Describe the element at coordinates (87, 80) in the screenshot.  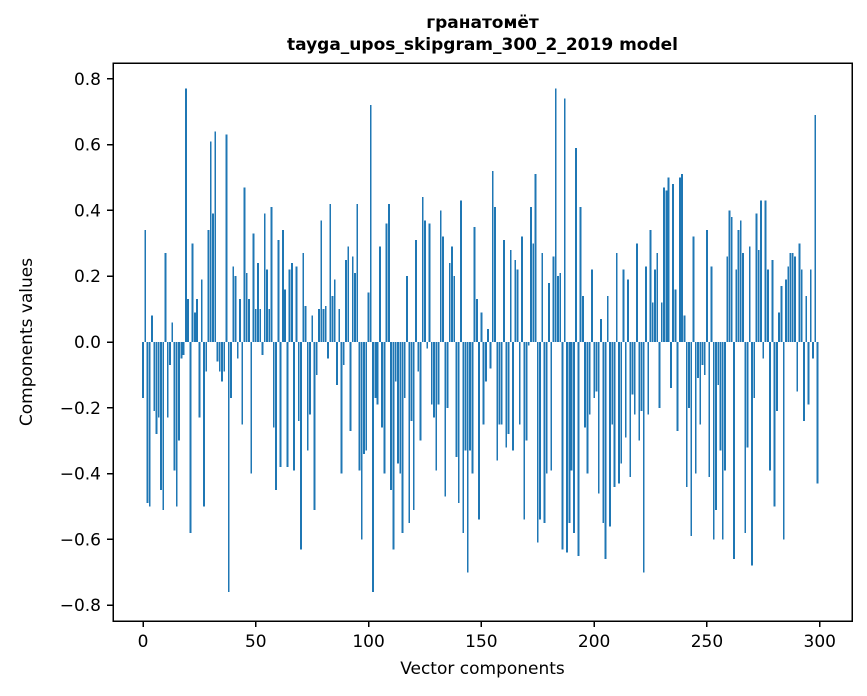
I see `y-tick-label: 0.8` at that location.